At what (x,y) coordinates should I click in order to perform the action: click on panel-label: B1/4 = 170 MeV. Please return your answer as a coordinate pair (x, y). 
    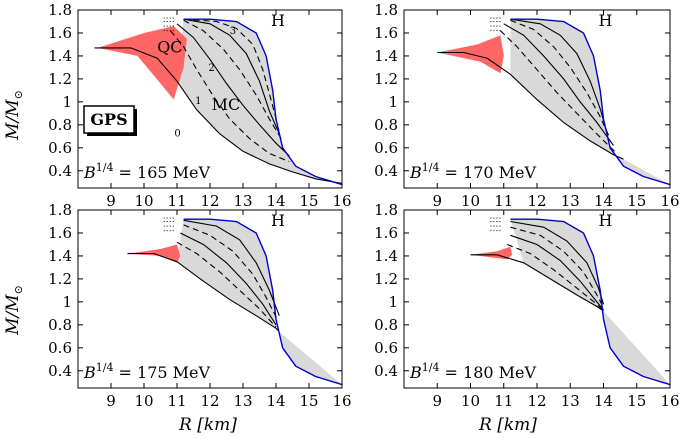
    Looking at the image, I should click on (473, 171).